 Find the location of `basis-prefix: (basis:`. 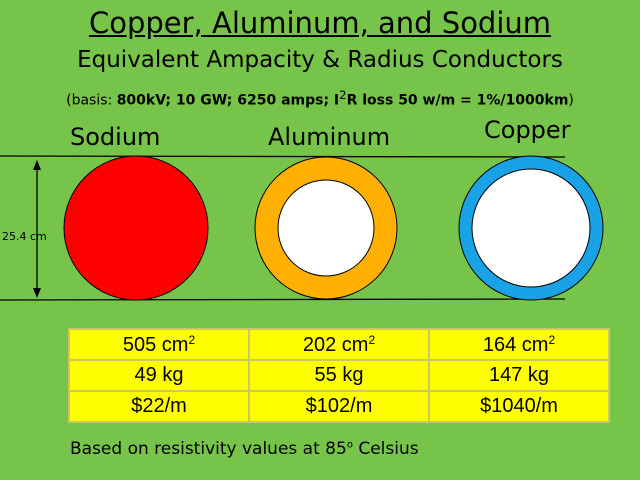

basis-prefix: (basis: is located at coordinates (91, 100).